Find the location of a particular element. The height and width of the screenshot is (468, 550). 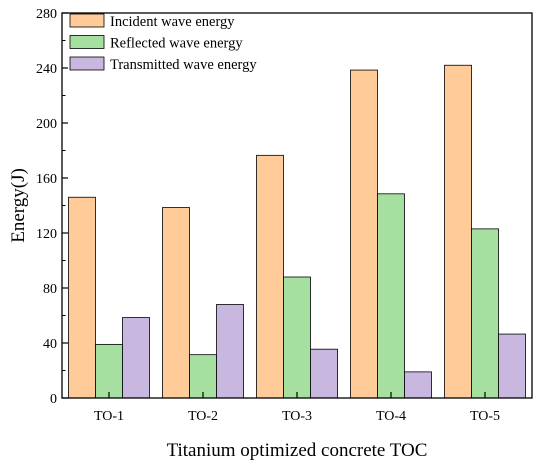

x-tick-label: TO-4 is located at coordinates (391, 416).